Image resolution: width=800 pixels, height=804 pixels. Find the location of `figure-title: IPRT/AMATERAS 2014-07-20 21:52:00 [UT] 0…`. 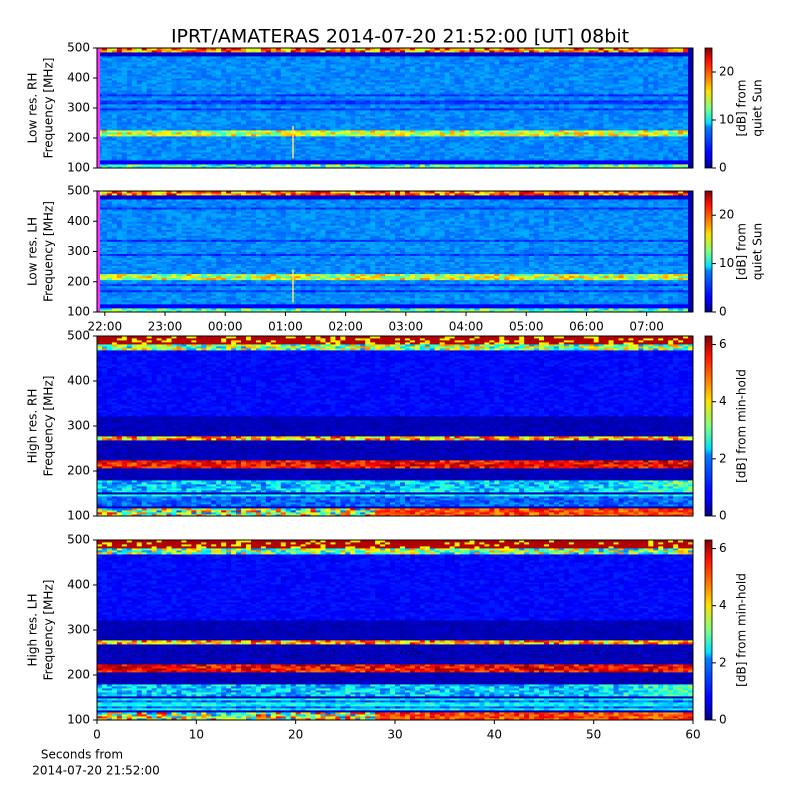

figure-title: IPRT/AMATERAS 2014-07-20 21:52:00 [UT] 0… is located at coordinates (400, 37).